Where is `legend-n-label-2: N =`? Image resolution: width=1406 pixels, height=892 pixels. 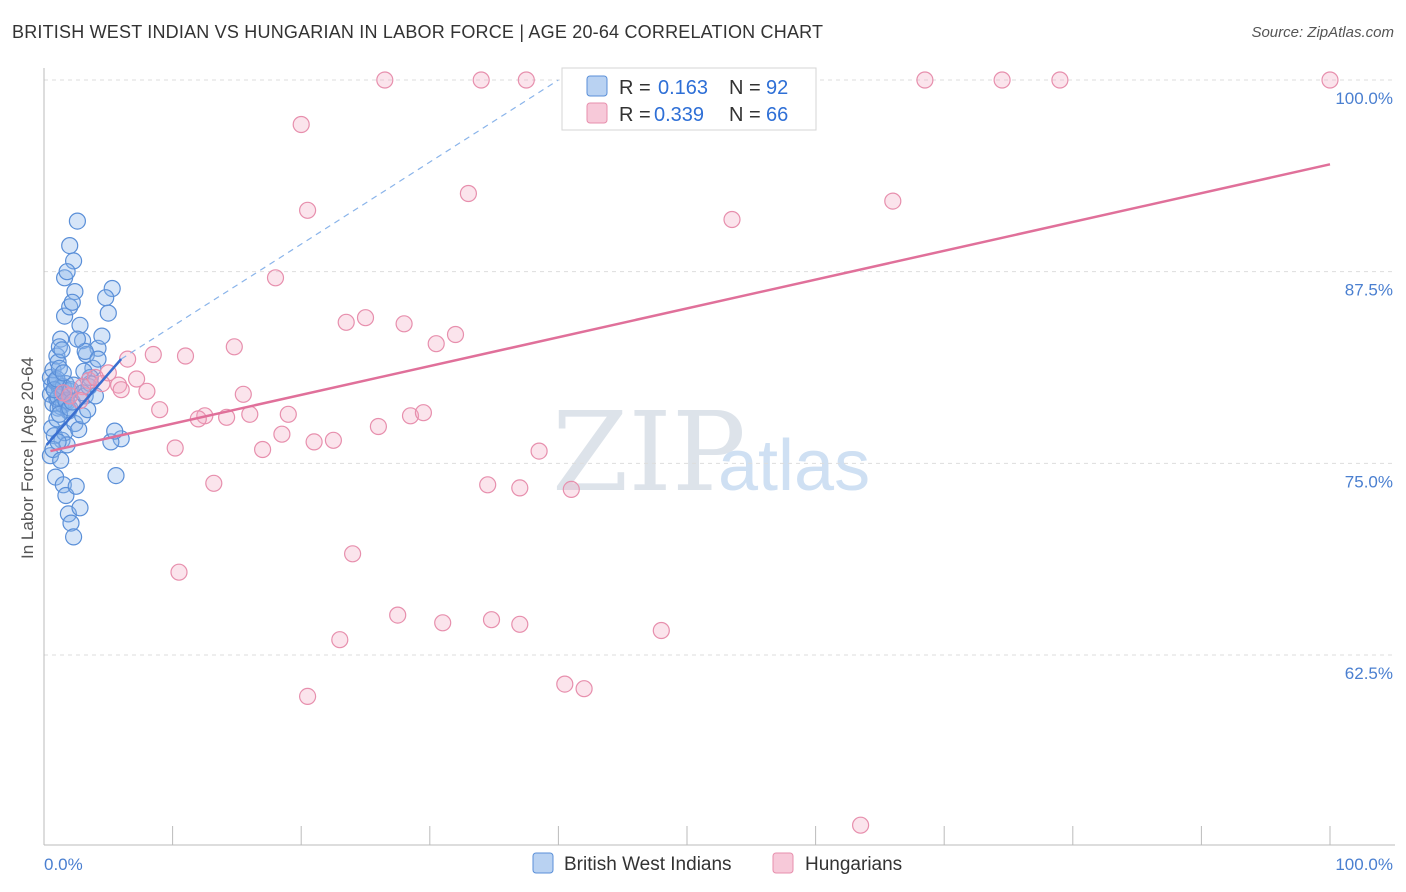
legend-n-label-2: N = is located at coordinates (745, 115).